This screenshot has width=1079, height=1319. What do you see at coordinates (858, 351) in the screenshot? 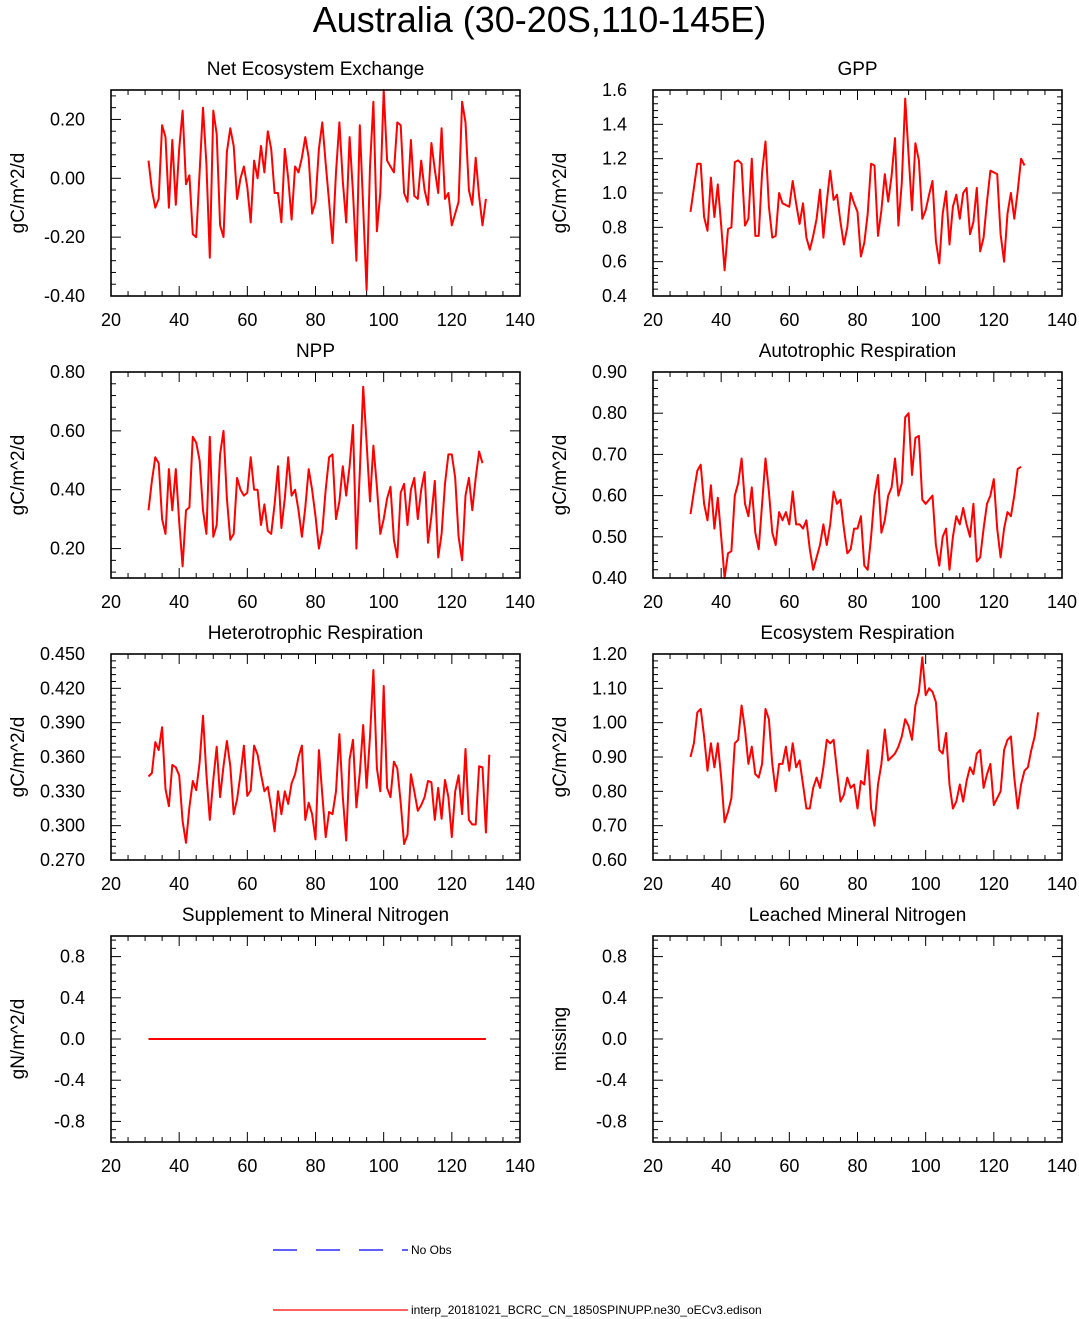
I see `panel-title: Autotrophic Respiration` at bounding box center [858, 351].